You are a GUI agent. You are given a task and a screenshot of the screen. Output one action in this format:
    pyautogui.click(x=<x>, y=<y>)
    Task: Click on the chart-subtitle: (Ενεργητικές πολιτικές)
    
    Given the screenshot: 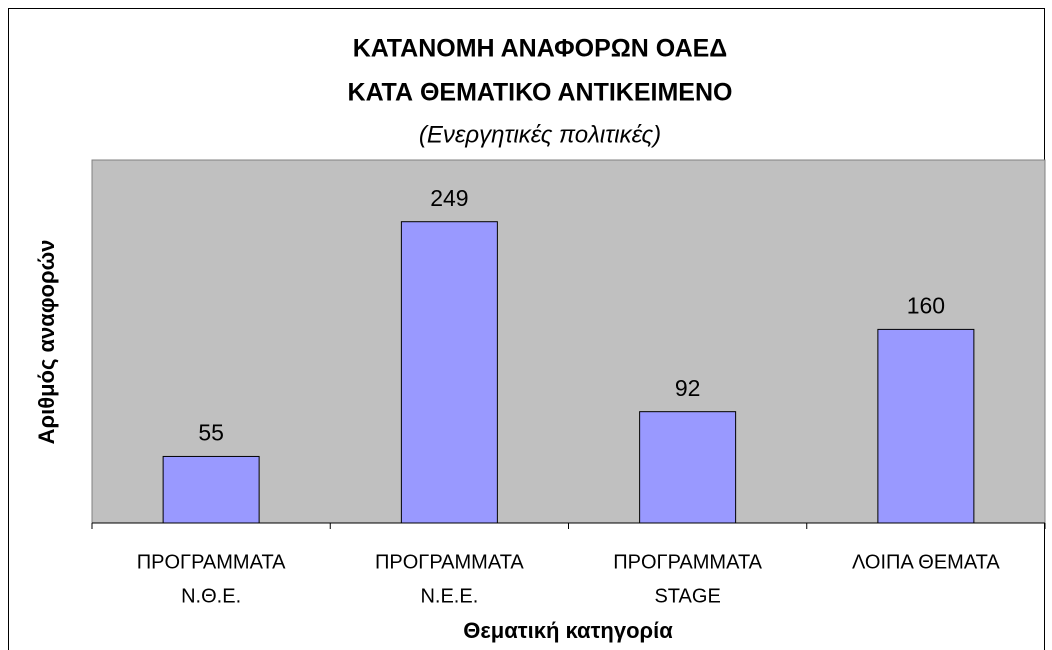 What is the action you would take?
    pyautogui.click(x=540, y=134)
    